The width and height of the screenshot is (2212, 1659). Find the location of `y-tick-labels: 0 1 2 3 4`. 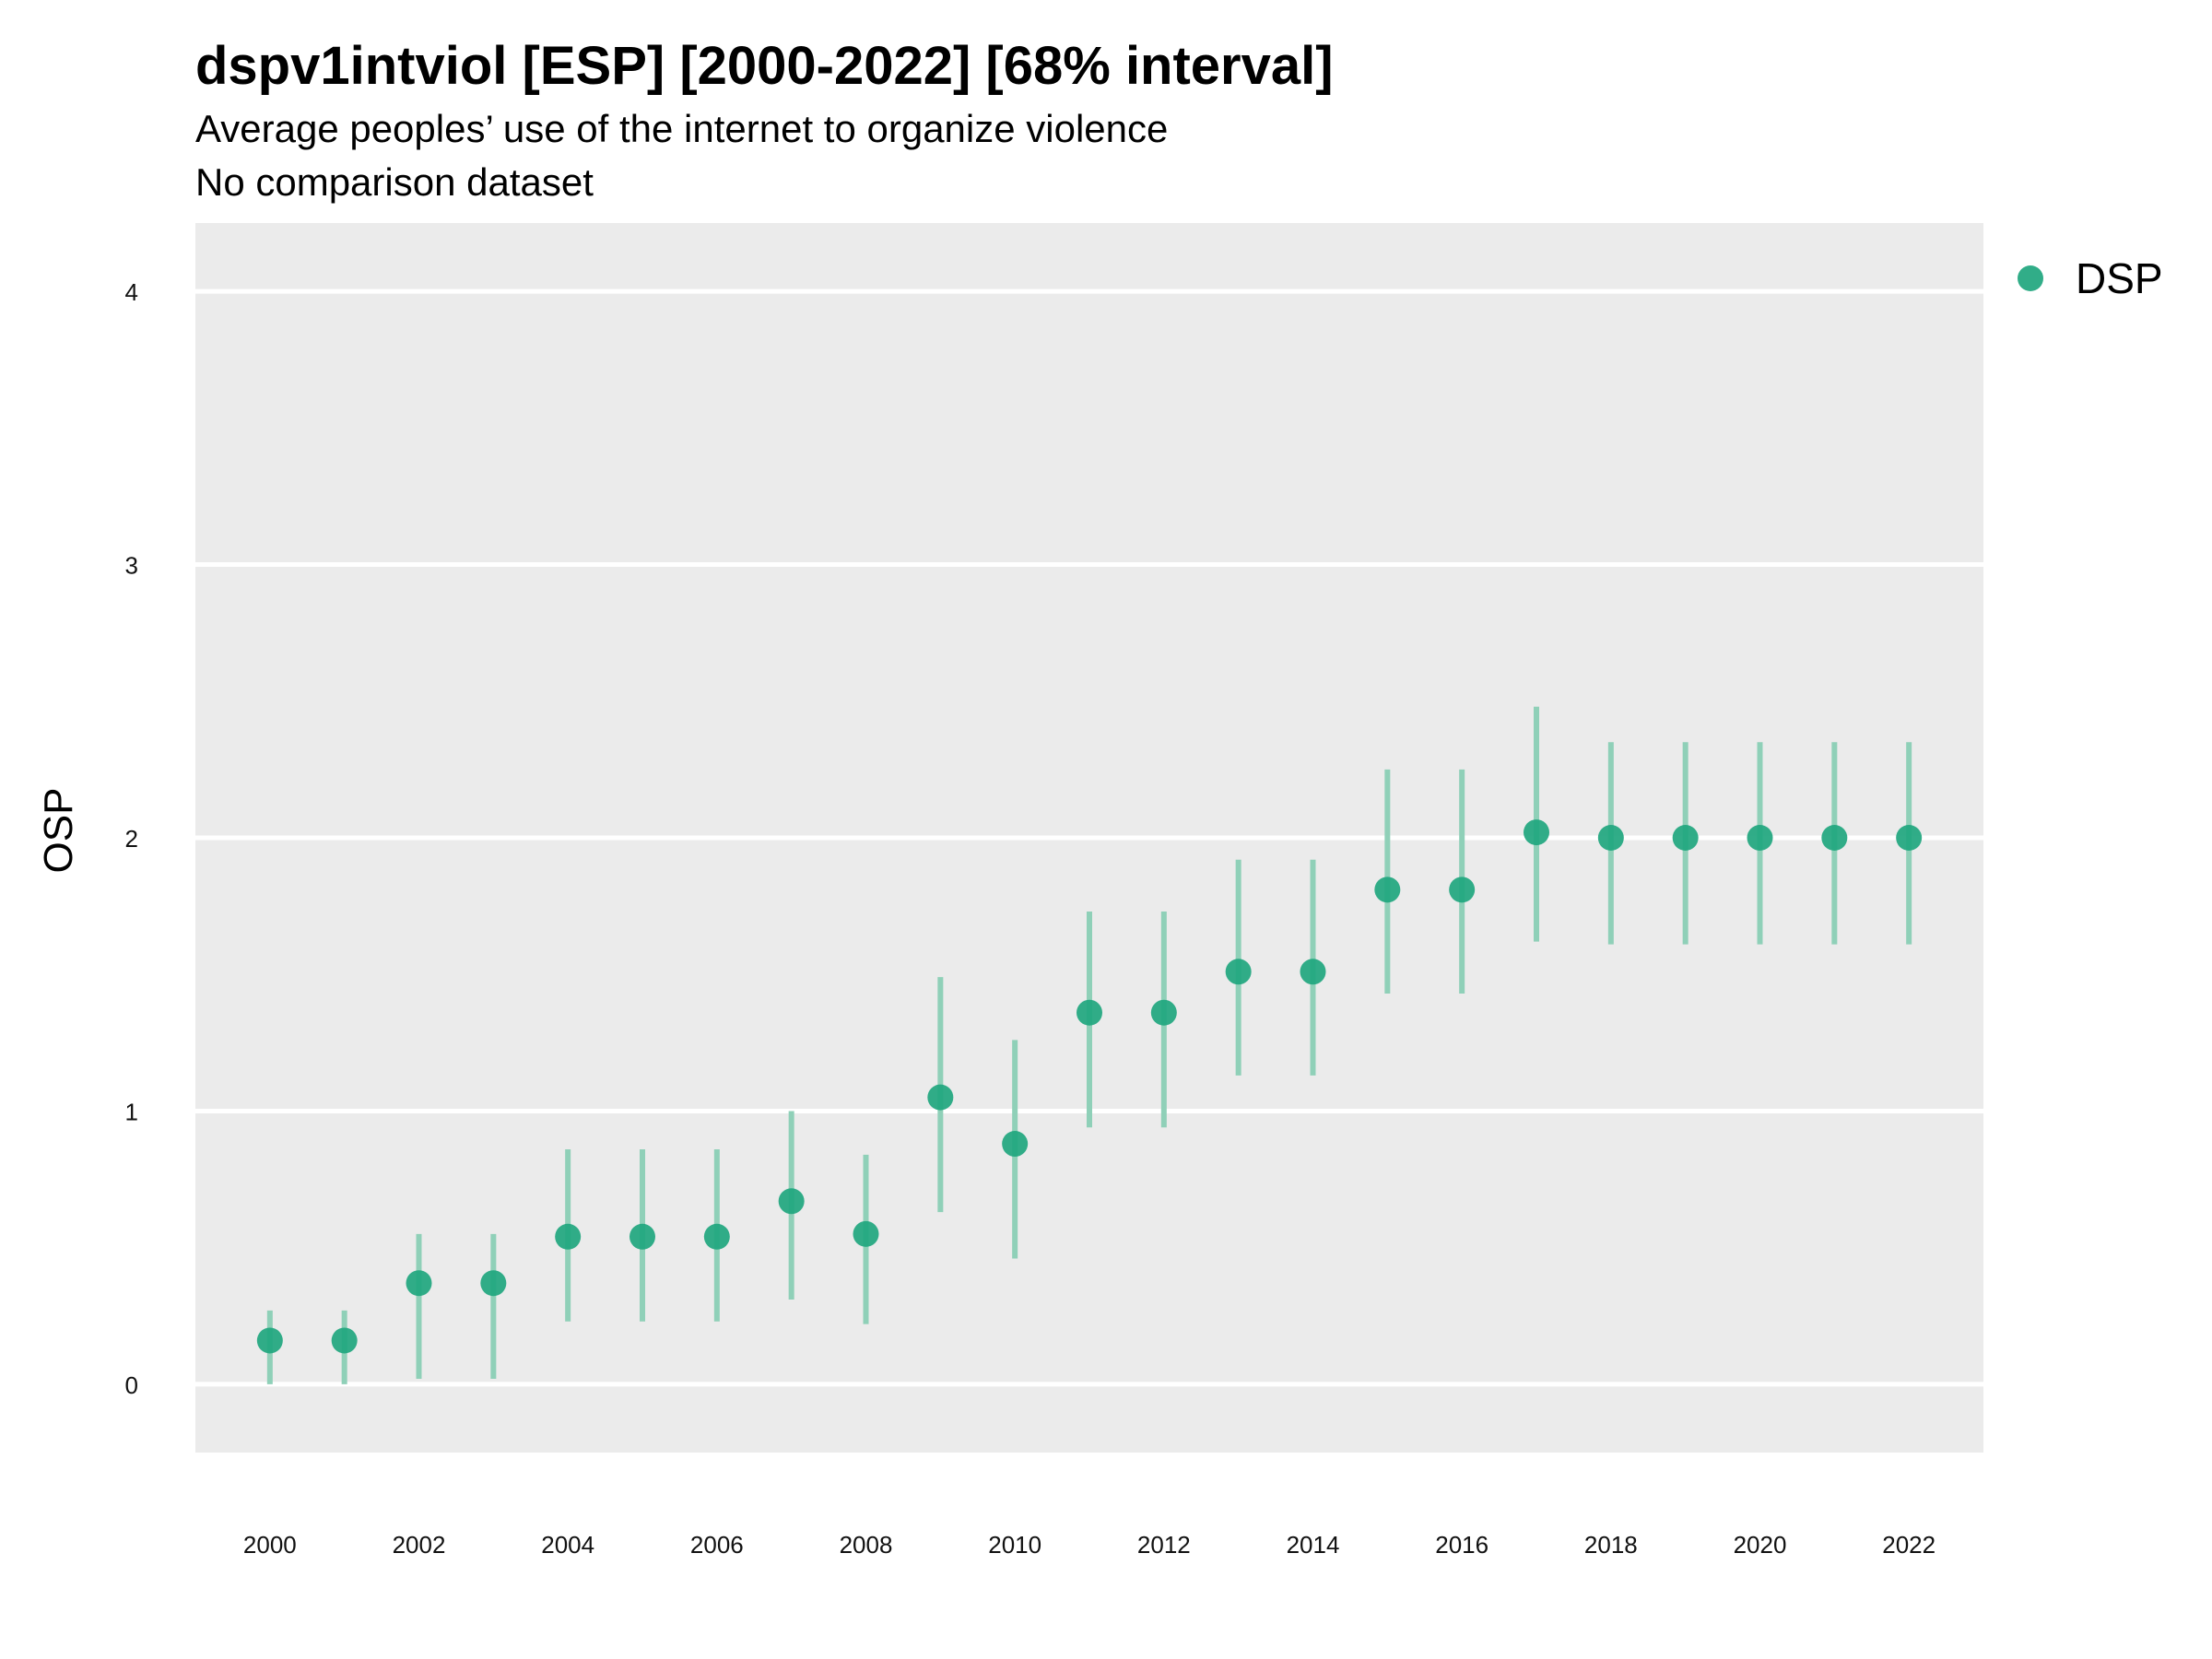

y-tick-labels: 0 1 2 3 4 is located at coordinates (131, 838).